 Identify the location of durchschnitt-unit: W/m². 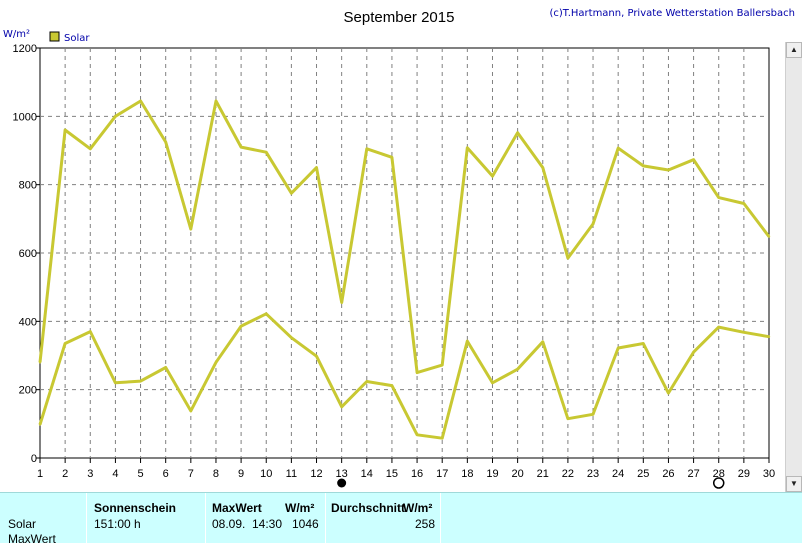
(418, 508).